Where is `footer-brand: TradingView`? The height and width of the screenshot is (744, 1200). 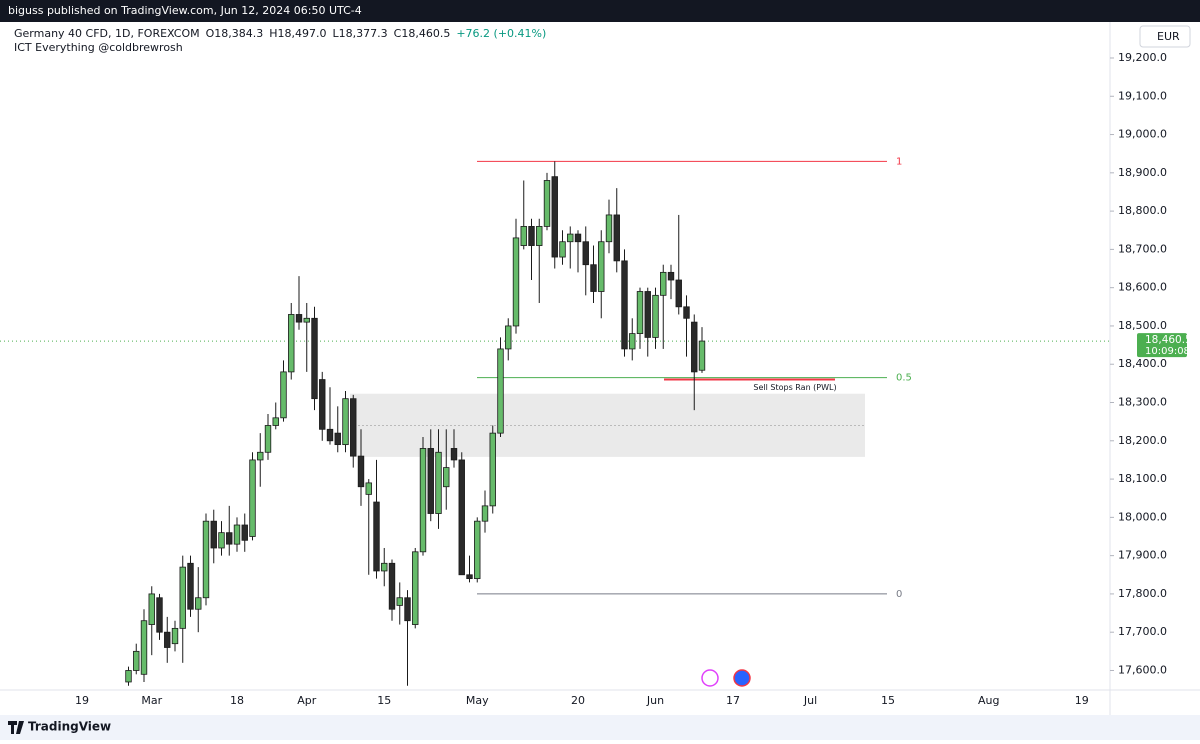
footer-brand: TradingView is located at coordinates (69, 727).